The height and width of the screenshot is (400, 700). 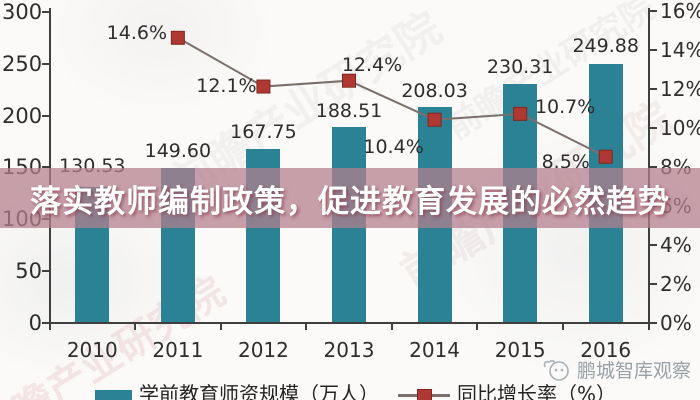 I want to click on bar-value-label: 230.31, so click(x=520, y=67).